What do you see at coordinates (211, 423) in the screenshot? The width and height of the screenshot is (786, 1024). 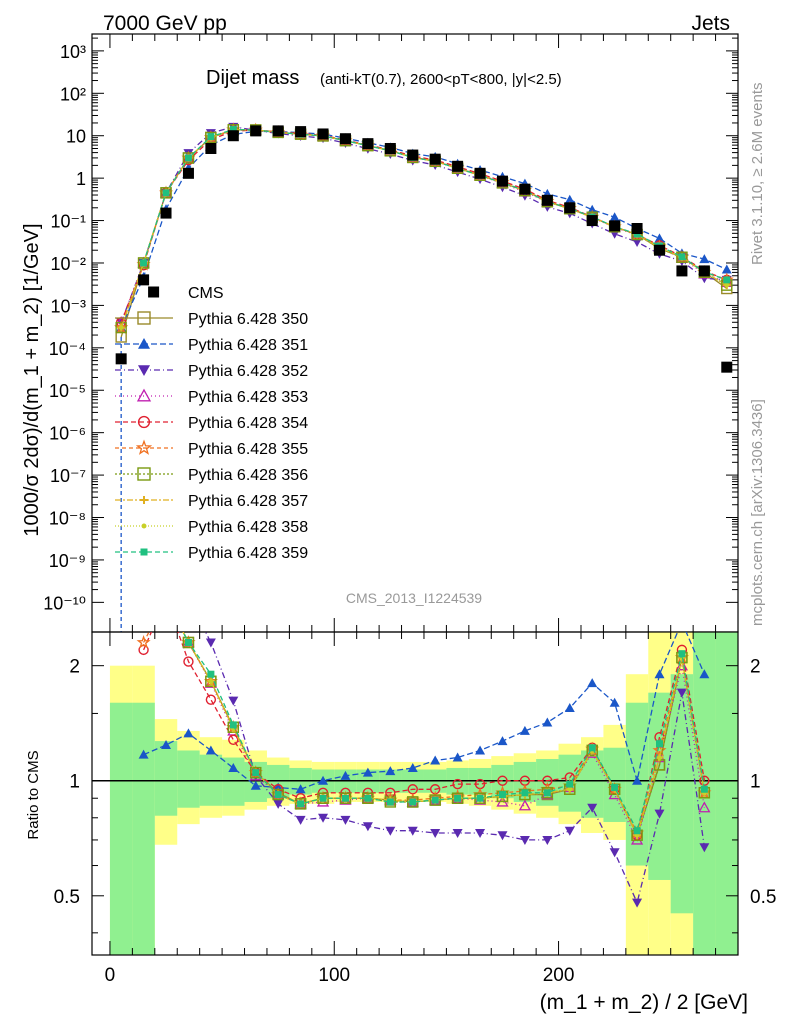 I see `legend-item: Pythia 6.428 354` at bounding box center [211, 423].